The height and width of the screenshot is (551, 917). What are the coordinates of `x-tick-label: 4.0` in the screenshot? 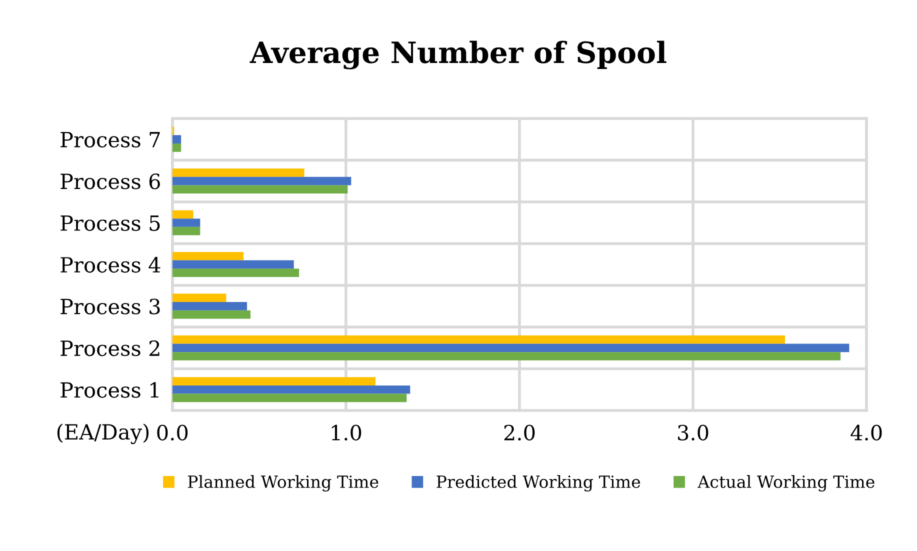 It's located at (866, 432).